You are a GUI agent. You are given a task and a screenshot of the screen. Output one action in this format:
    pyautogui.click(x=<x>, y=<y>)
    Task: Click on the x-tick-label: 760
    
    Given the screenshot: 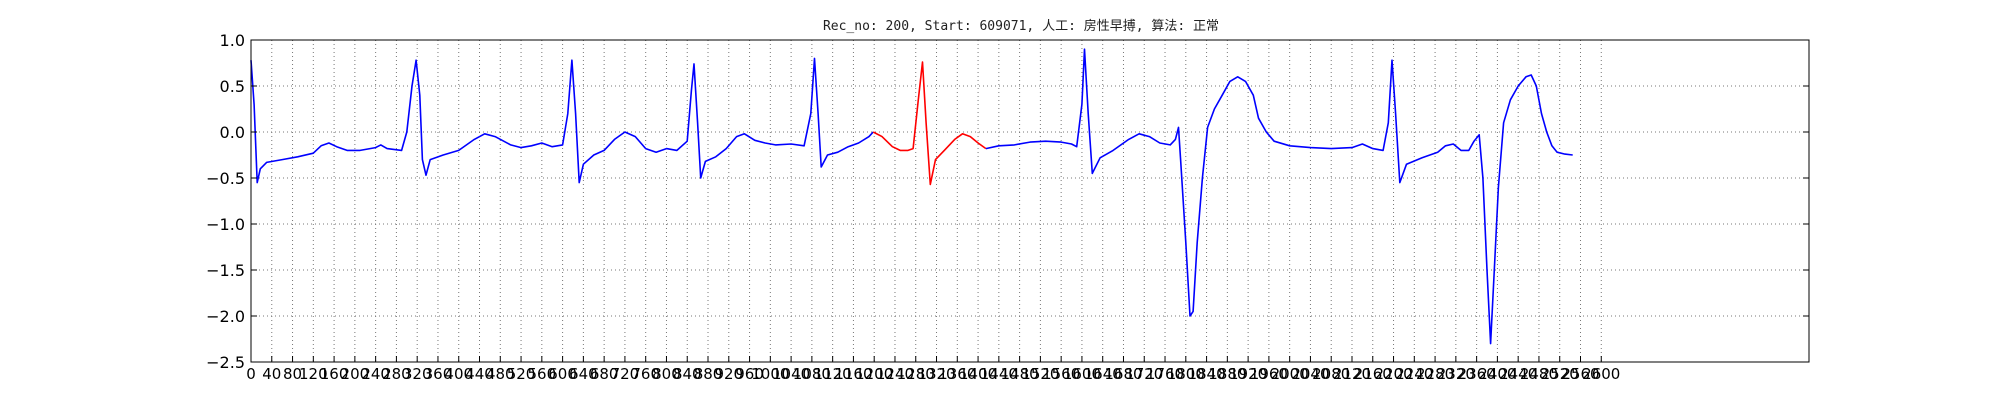 What is the action you would take?
    pyautogui.click(x=645, y=374)
    